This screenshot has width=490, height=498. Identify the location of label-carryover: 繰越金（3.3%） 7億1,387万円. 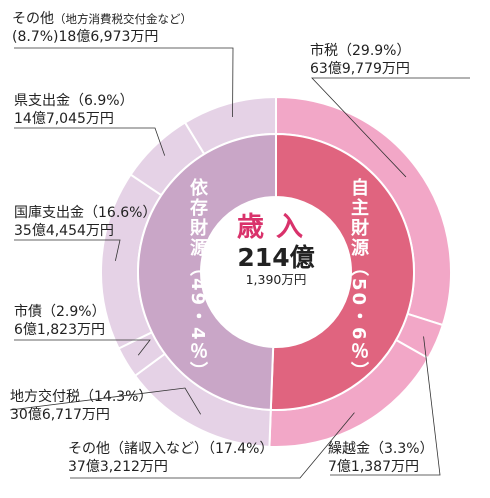
(381, 458).